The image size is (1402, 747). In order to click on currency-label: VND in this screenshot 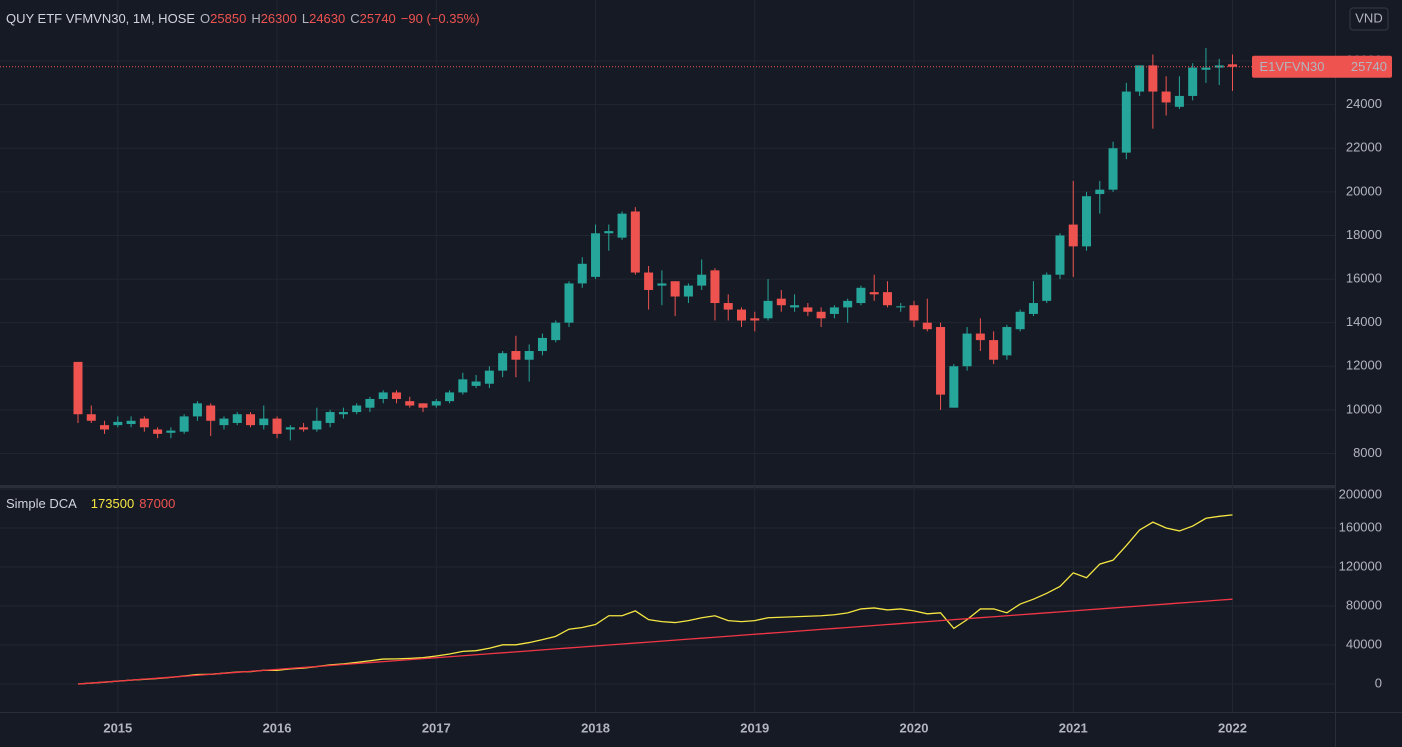, I will do `click(1368, 17)`.